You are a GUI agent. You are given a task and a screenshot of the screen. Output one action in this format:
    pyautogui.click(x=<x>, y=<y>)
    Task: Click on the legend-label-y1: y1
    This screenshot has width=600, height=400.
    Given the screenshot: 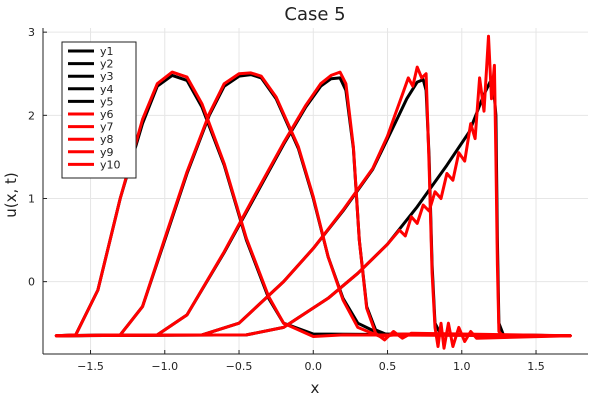 What is the action you would take?
    pyautogui.click(x=107, y=51)
    